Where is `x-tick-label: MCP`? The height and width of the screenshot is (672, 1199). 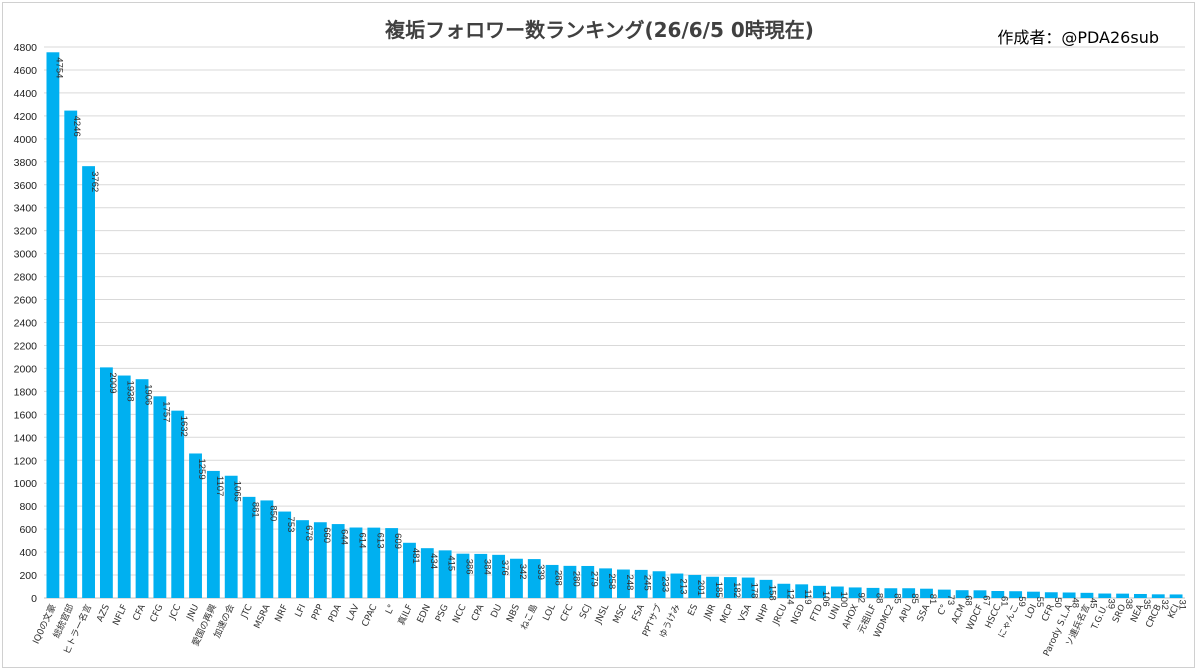 x-tick-label: MCP is located at coordinates (728, 614).